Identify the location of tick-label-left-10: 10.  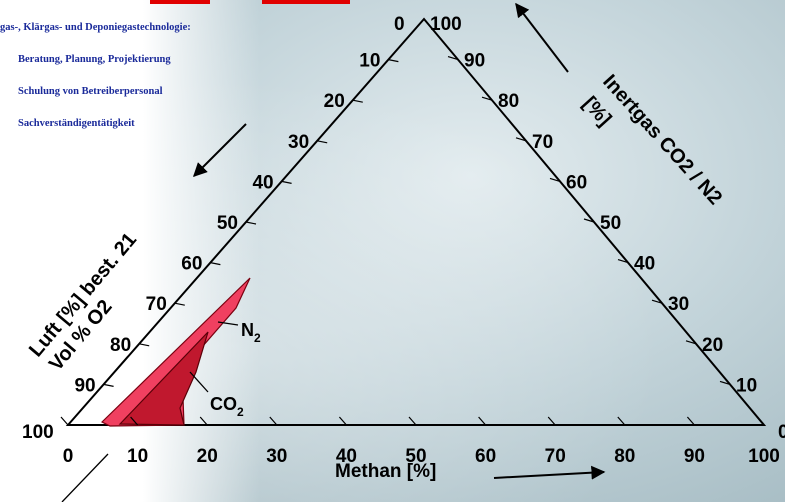
(369, 61).